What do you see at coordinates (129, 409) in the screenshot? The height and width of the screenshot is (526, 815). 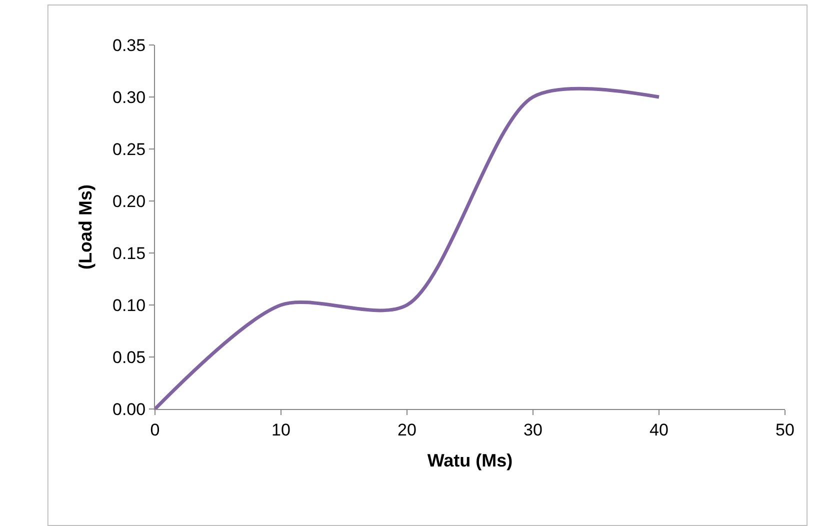 I see `y-tick-label: 0.00` at bounding box center [129, 409].